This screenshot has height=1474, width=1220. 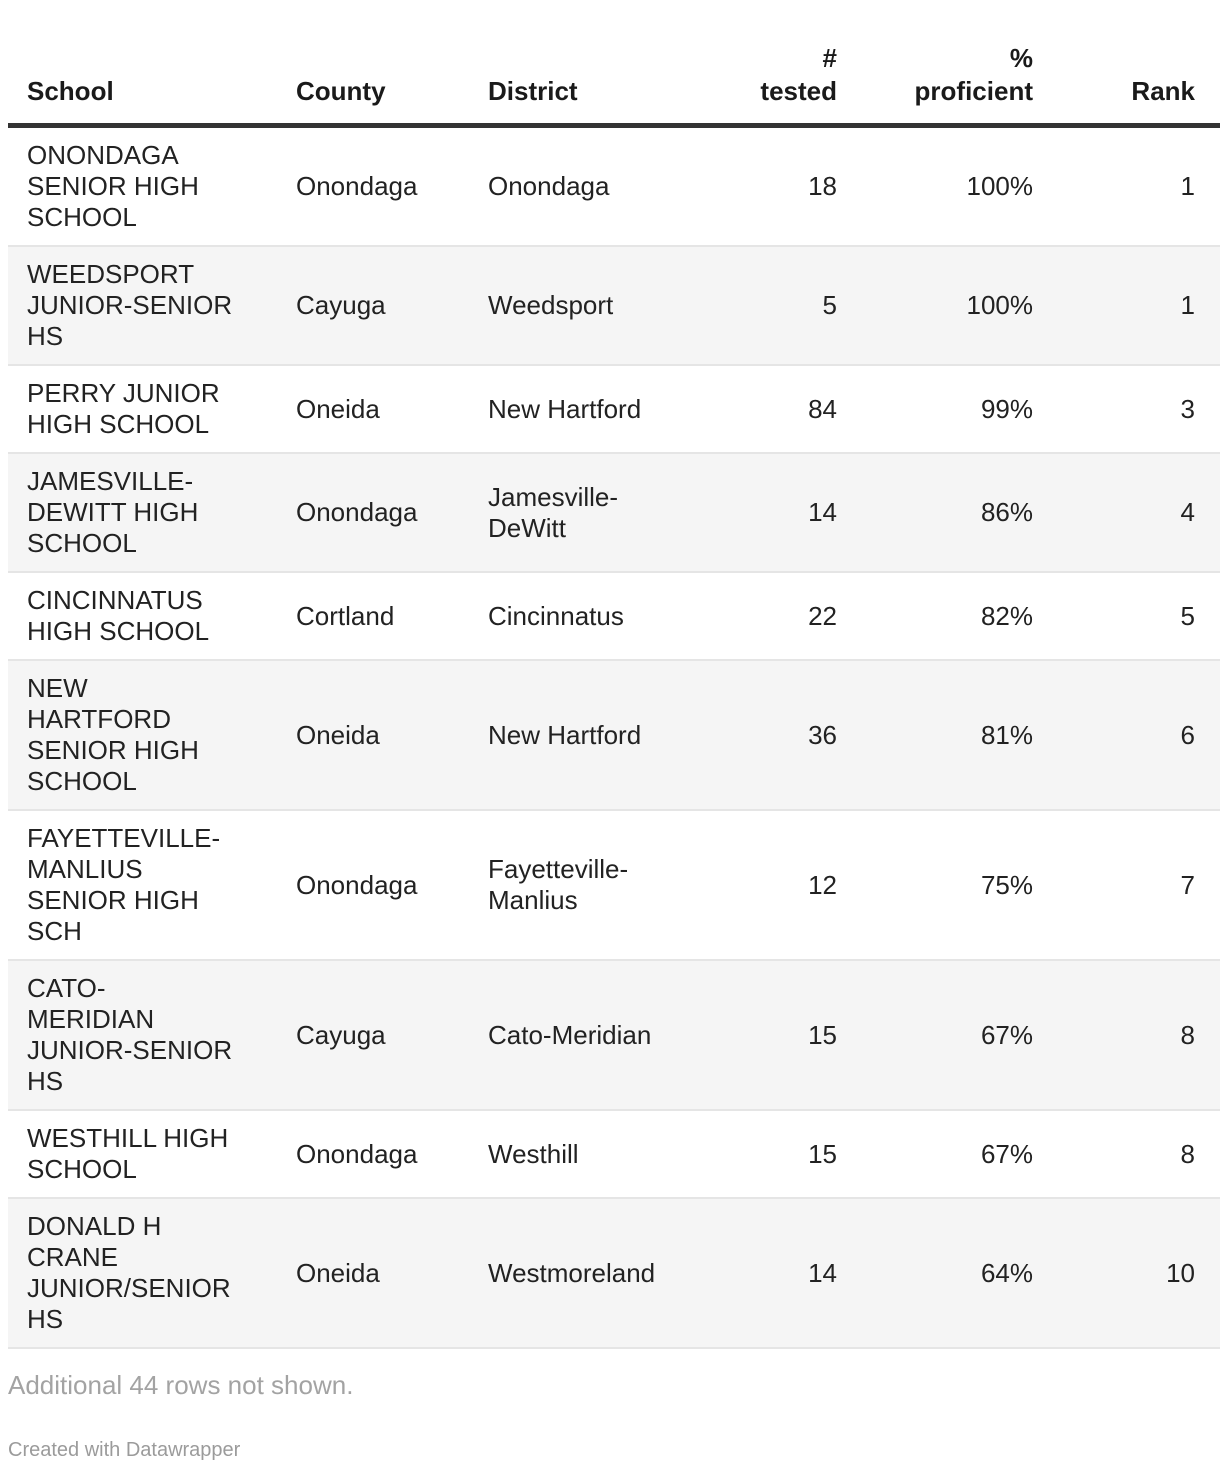 What do you see at coordinates (1126, 64) in the screenshot?
I see `column-header-rank: Rank` at bounding box center [1126, 64].